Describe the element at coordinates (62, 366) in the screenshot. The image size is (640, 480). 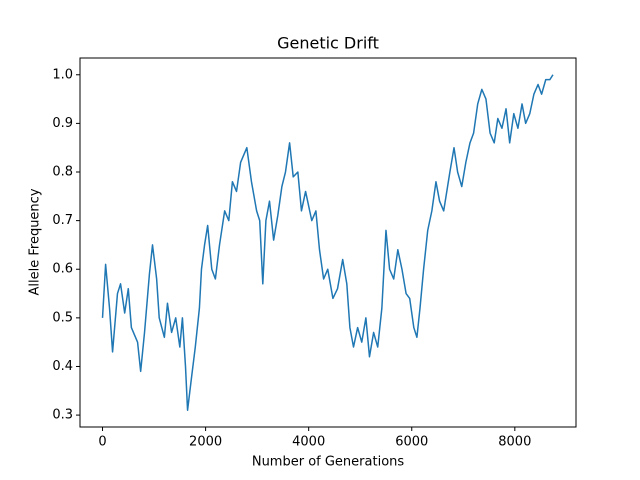
I see `y-tick-label: 0.4` at that location.